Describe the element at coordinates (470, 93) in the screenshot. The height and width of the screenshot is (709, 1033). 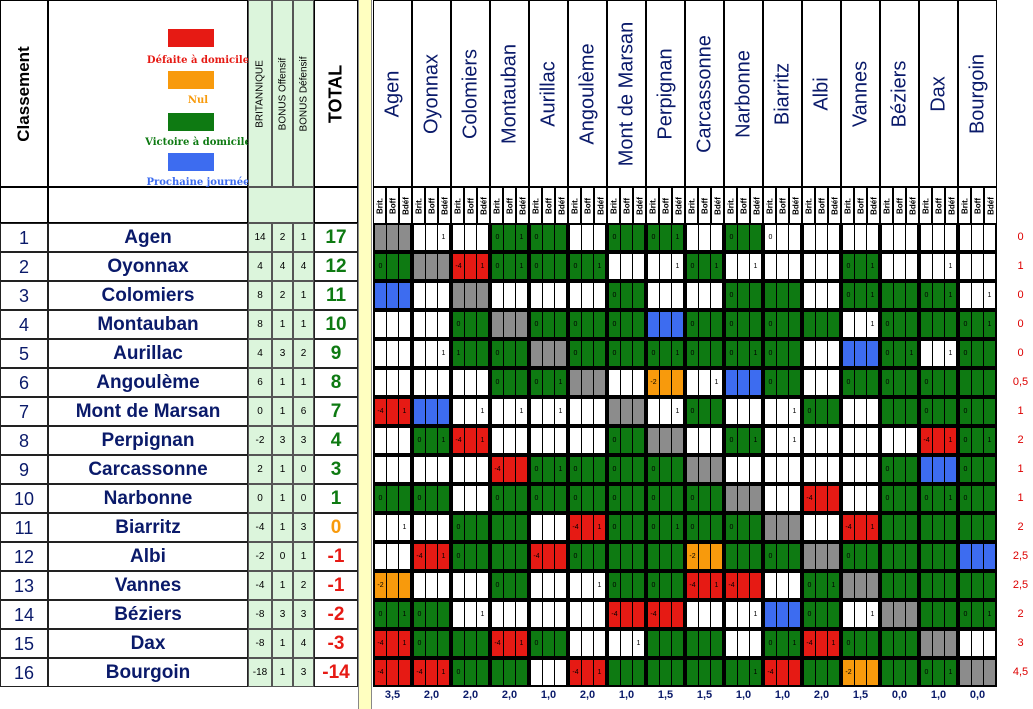
I see `column-header-colomiers: Colomiers` at that location.